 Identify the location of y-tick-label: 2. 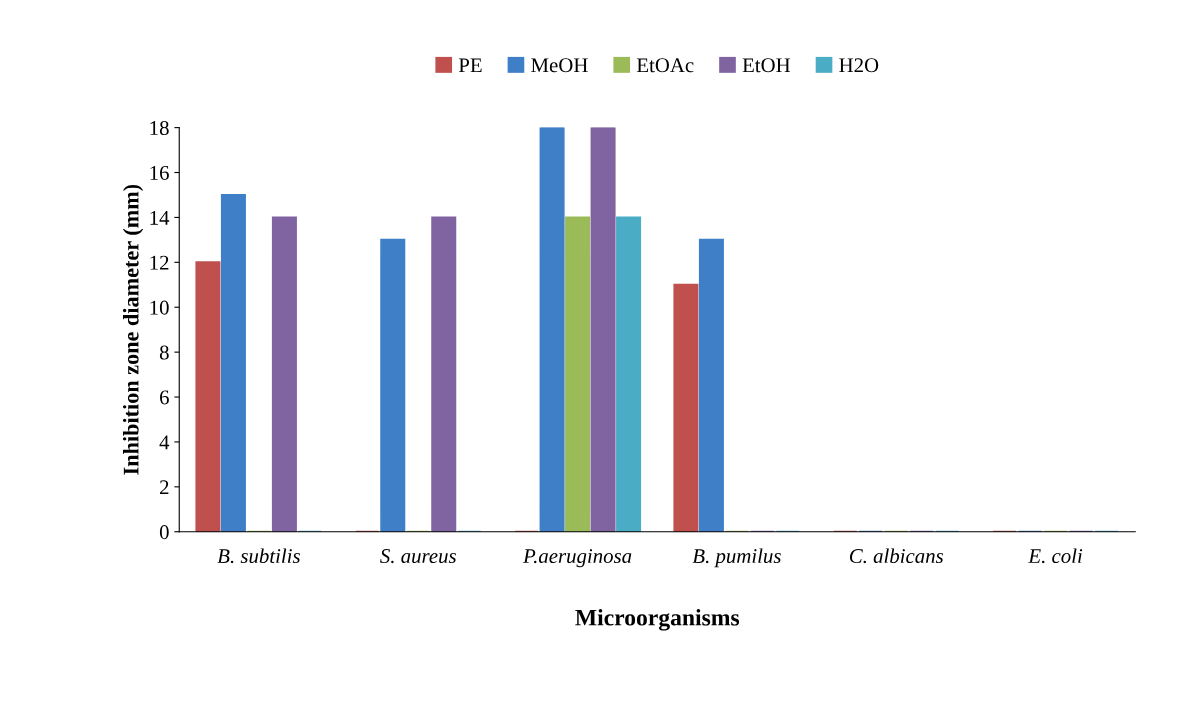
(164, 487).